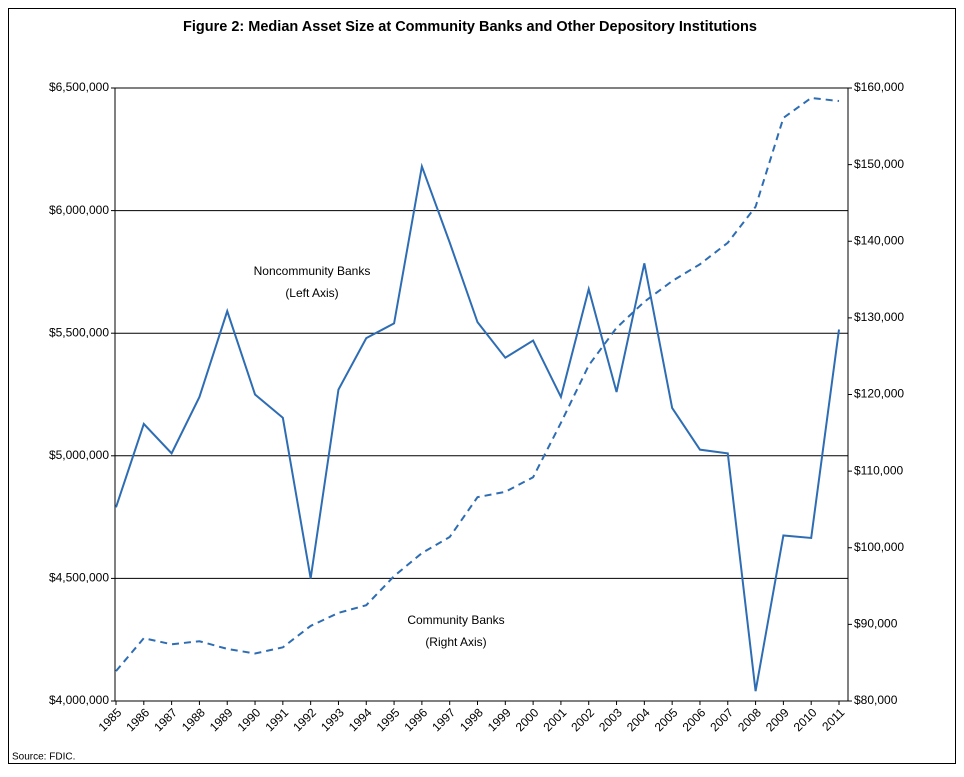 The width and height of the screenshot is (964, 777). What do you see at coordinates (110, 719) in the screenshot?
I see `x-tick-label: 1985` at bounding box center [110, 719].